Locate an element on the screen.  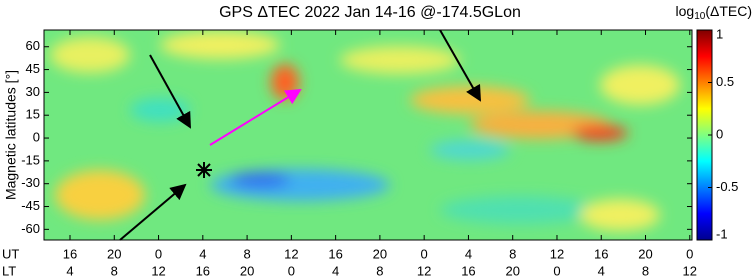
colorbar-label: log10(ΔTEC) is located at coordinates (714, 12).